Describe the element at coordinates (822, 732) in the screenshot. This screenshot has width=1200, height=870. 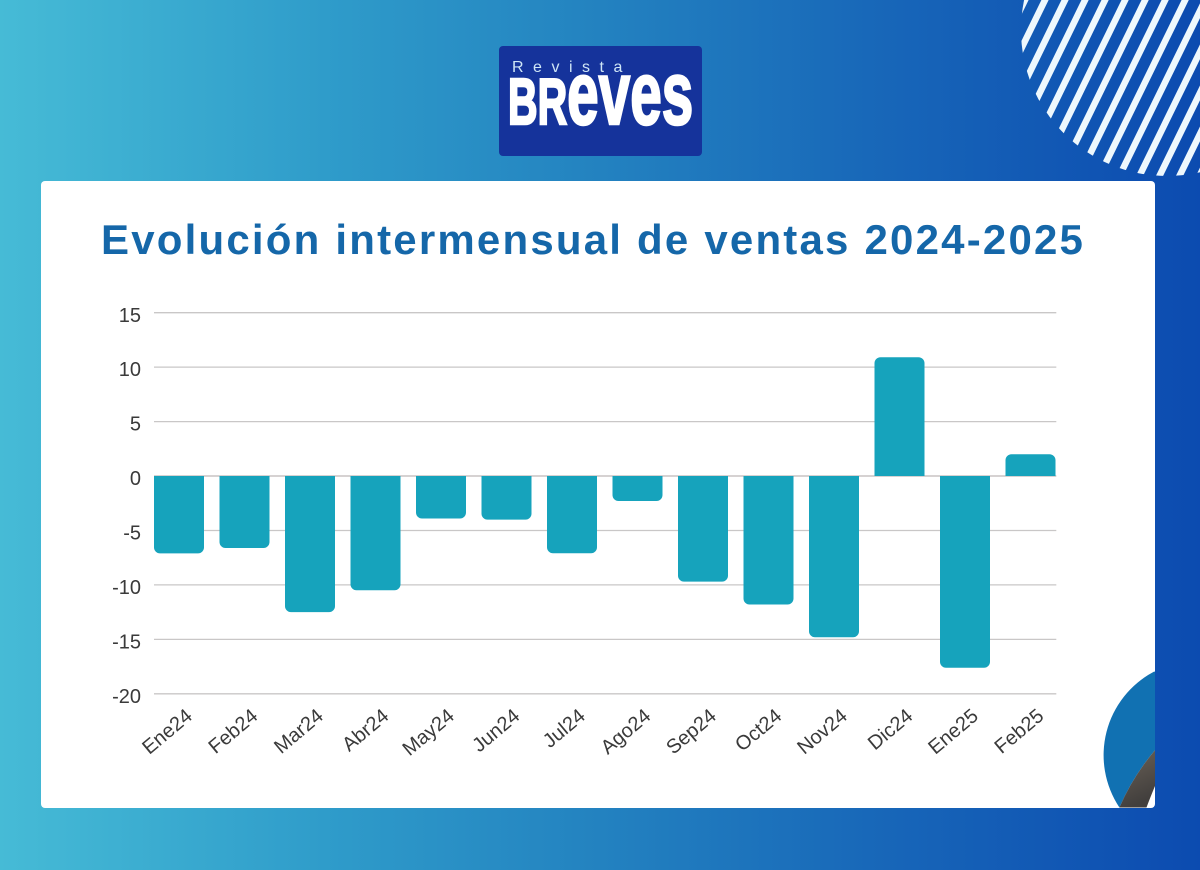
I see `svg-text: Nov24` at that location.